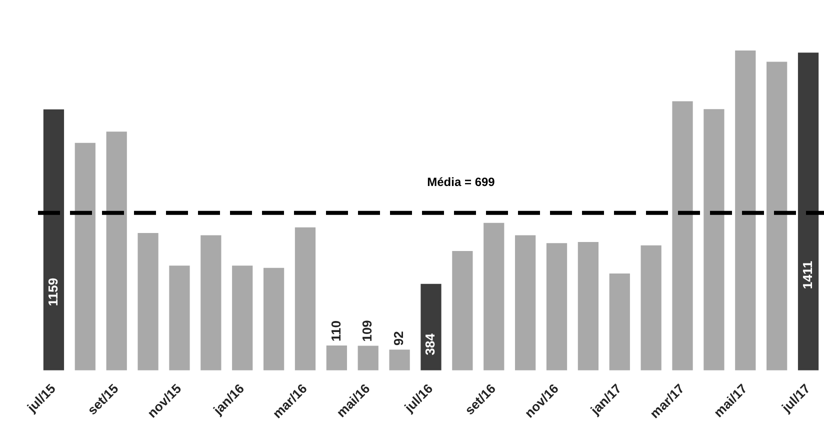 The width and height of the screenshot is (824, 425). I want to click on ref-line-label: Média = 699, so click(461, 182).